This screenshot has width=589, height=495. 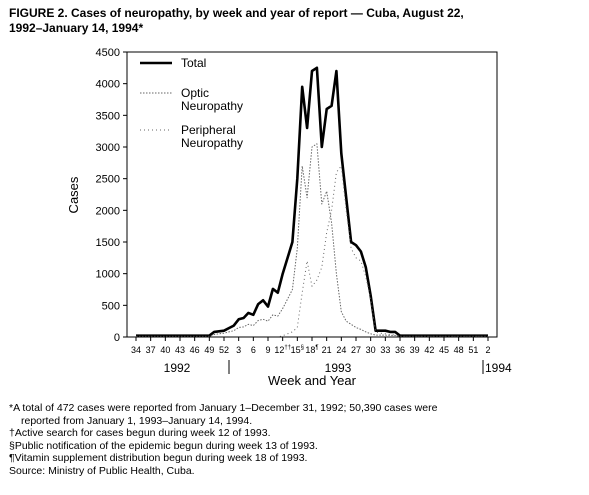 What do you see at coordinates (73, 194) in the screenshot?
I see `y-axis-label: Cases` at bounding box center [73, 194].